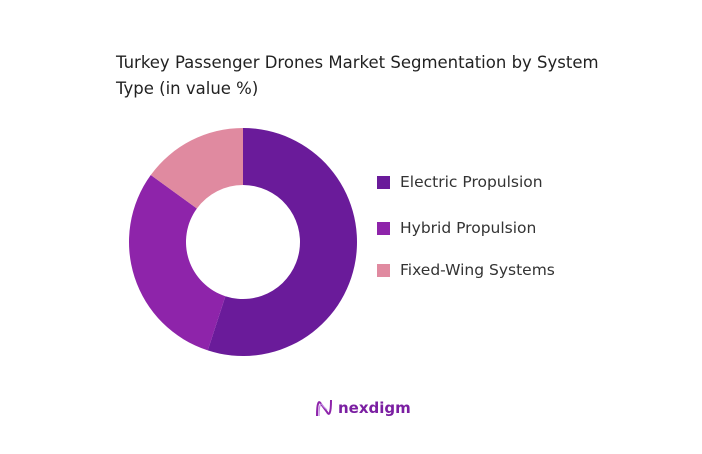 The height and width of the screenshot is (454, 702). What do you see at coordinates (196, 168) in the screenshot?
I see `donut-slice-fixed-wing-systems` at bounding box center [196, 168].